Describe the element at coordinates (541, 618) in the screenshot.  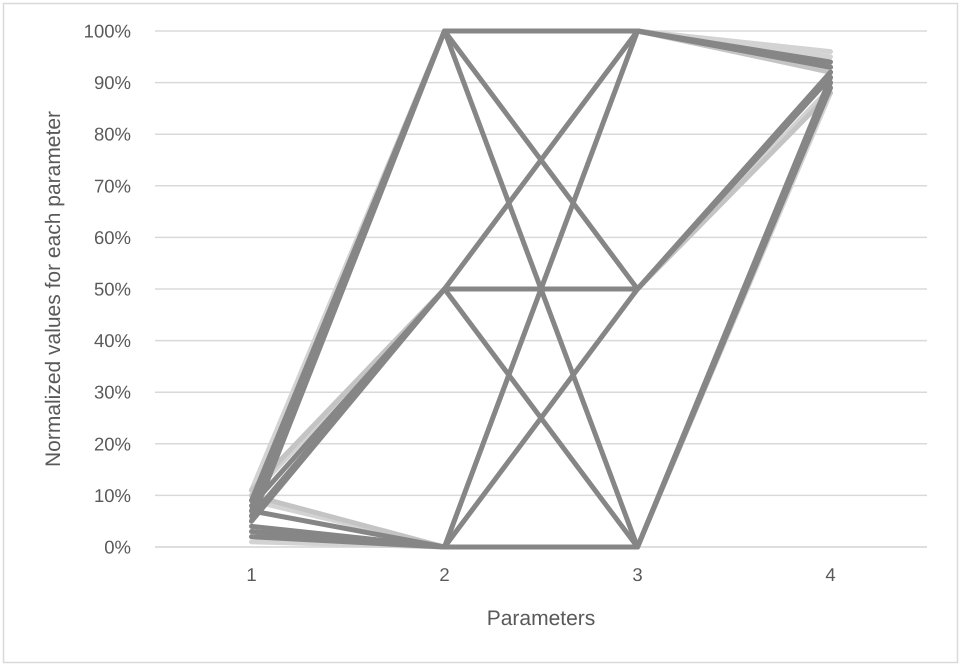
I see `x-axis-title: Parameters` at that location.